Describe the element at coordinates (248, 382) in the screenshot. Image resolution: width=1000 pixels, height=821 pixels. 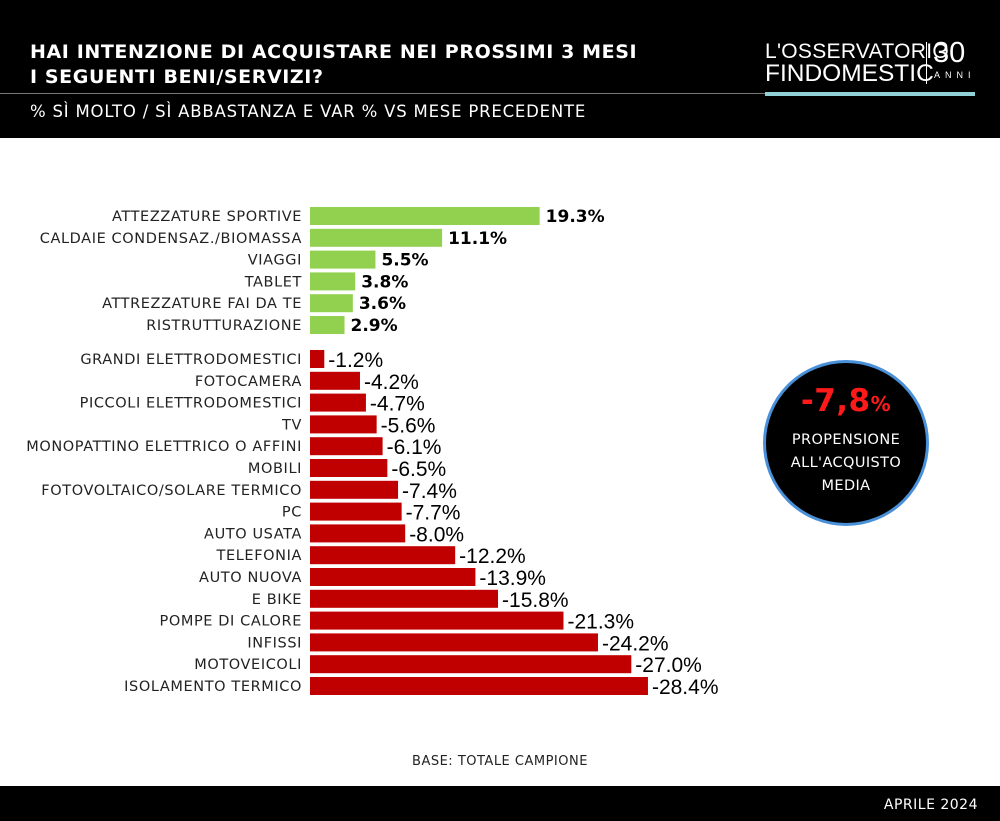
I see `category-label-7: FOTOCAMERA` at that location.